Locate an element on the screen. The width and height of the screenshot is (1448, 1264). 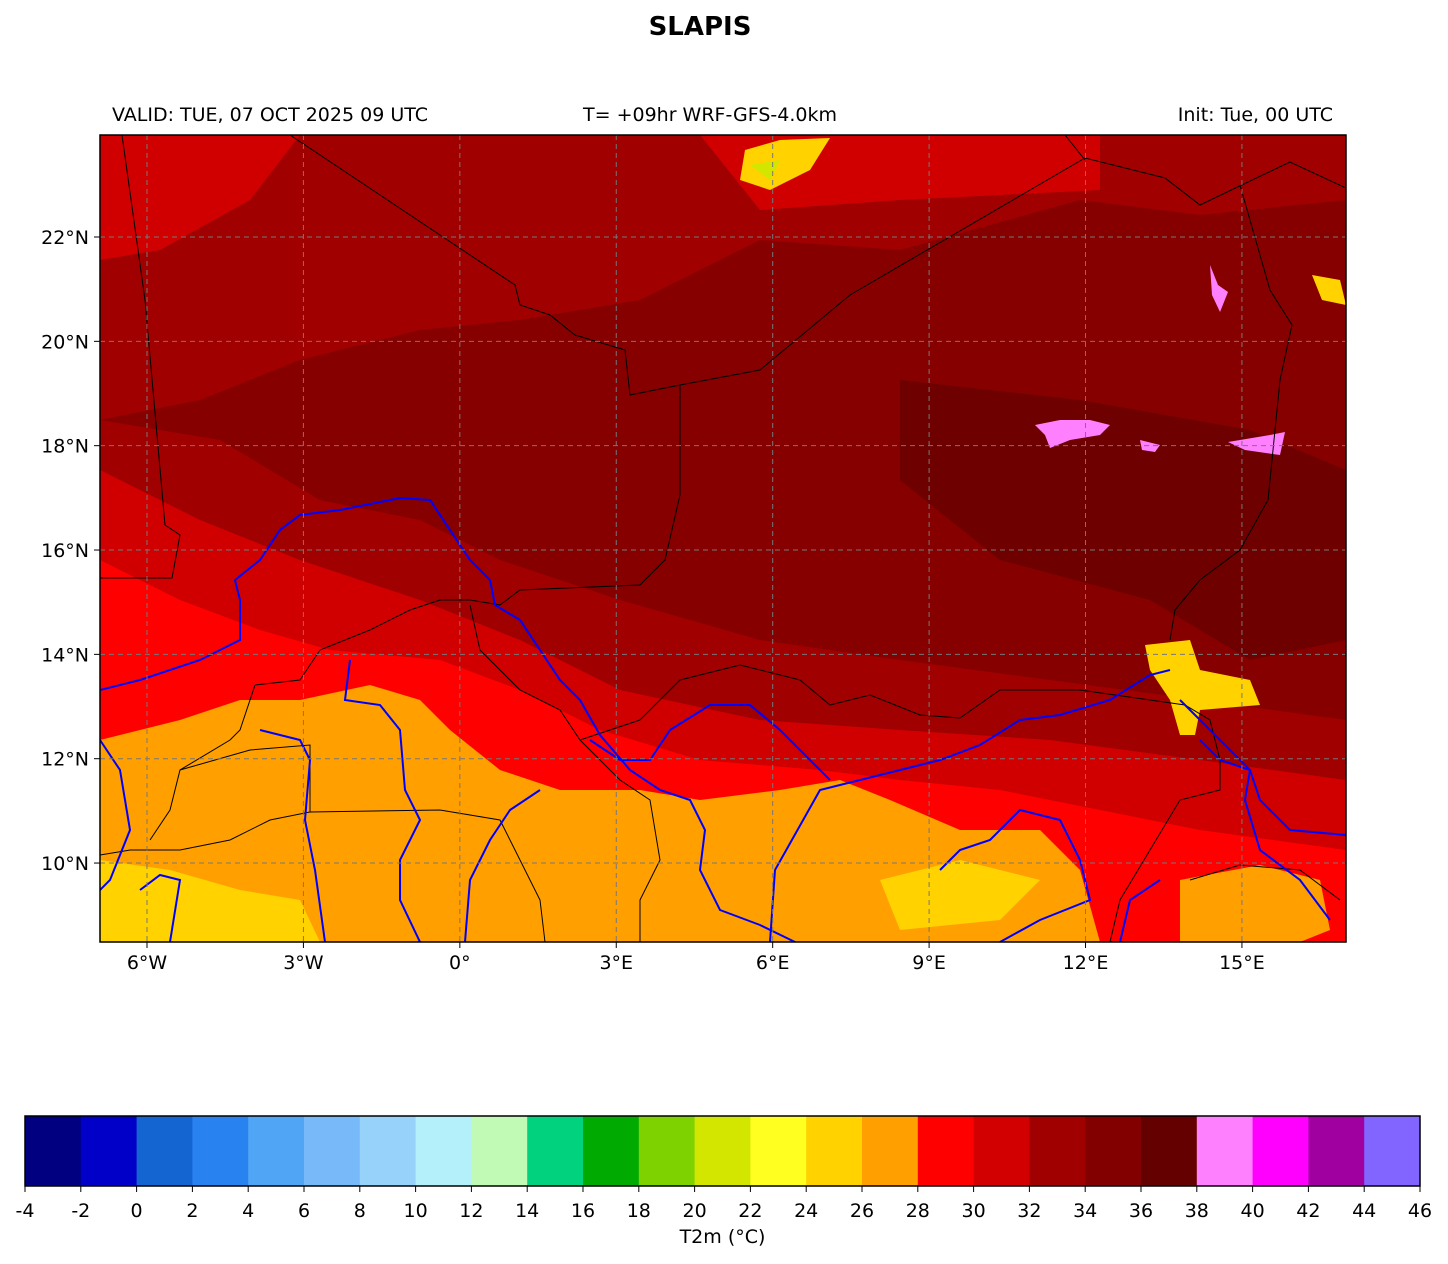
volta-river is located at coordinates (382, 800).